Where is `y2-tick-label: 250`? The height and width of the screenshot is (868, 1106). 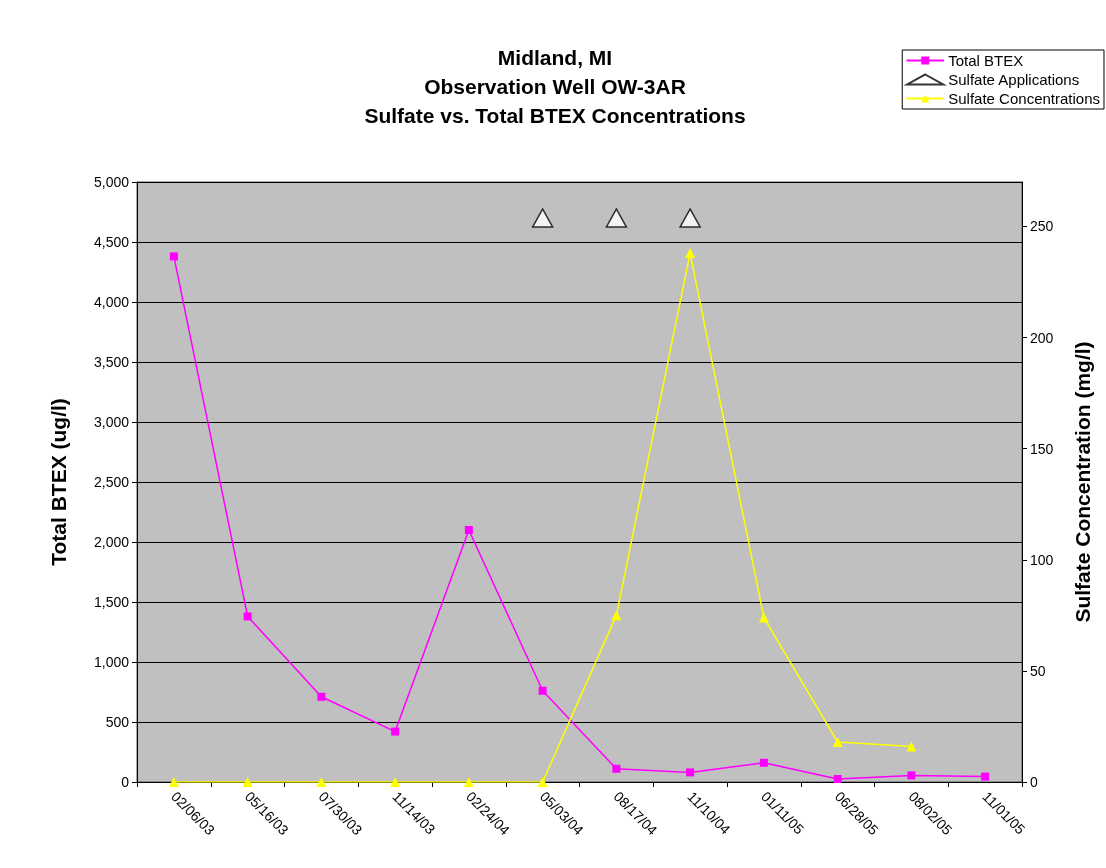 y2-tick-label: 250 is located at coordinates (1042, 226).